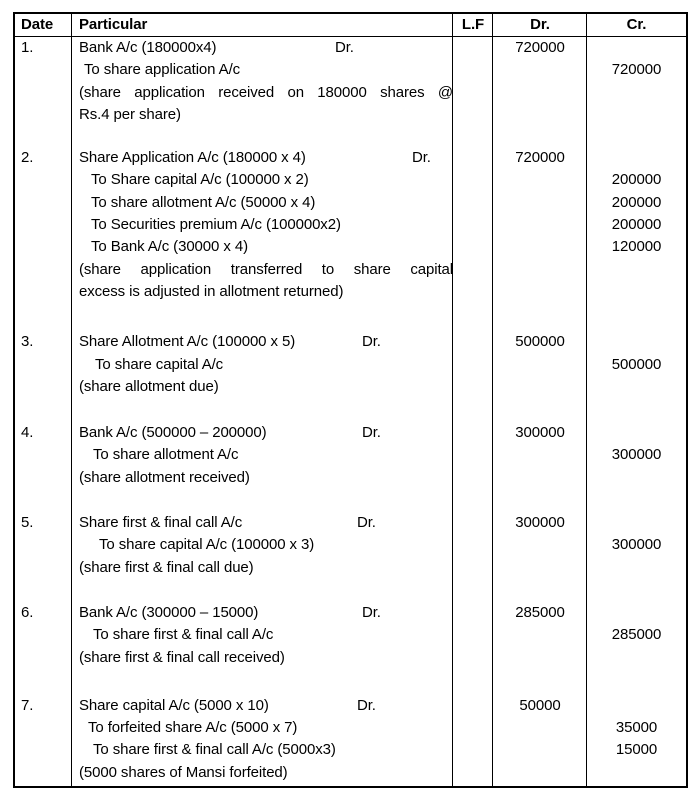  Describe the element at coordinates (27, 705) in the screenshot. I see `entry-date: 7.` at that location.